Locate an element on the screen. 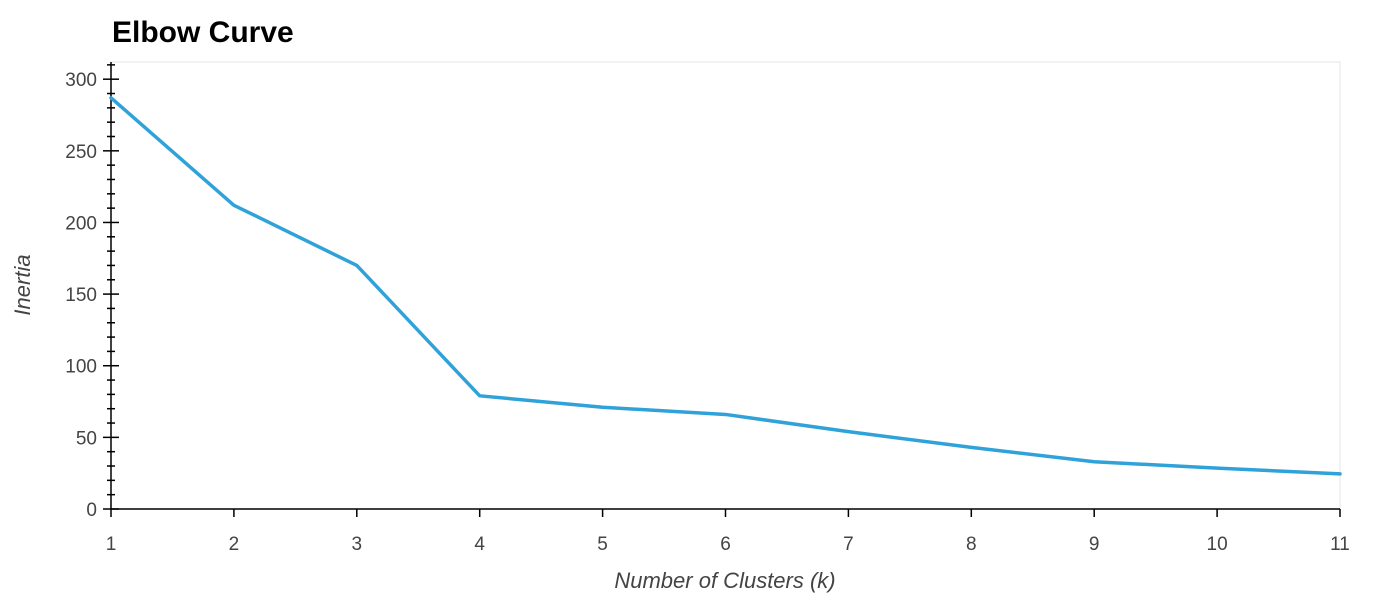  y-tick-label: 50 is located at coordinates (86, 438).